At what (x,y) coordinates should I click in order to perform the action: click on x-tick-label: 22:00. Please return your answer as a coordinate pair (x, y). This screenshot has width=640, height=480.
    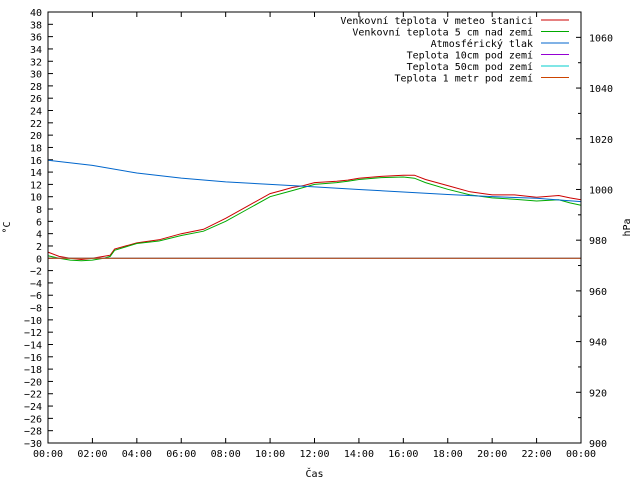
    Looking at the image, I should click on (537, 454).